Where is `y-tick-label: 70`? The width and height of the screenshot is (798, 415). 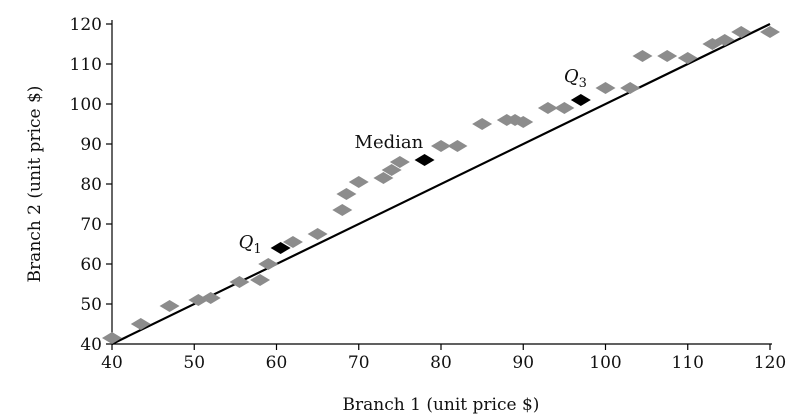 y-tick-label: 70 is located at coordinates (91, 225).